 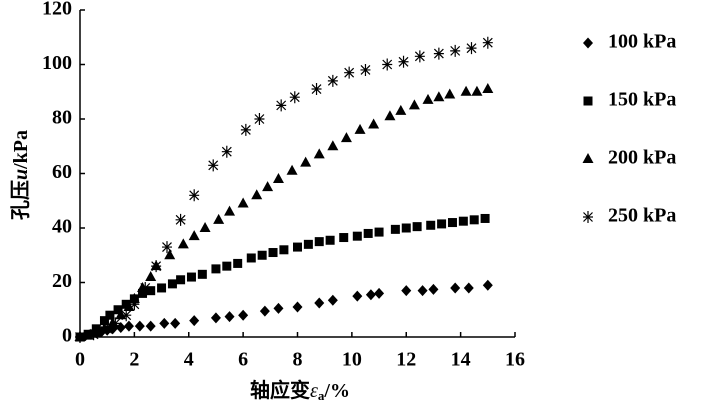 What do you see at coordinates (57, 63) in the screenshot?
I see `y-tick-label: 100` at bounding box center [57, 63].